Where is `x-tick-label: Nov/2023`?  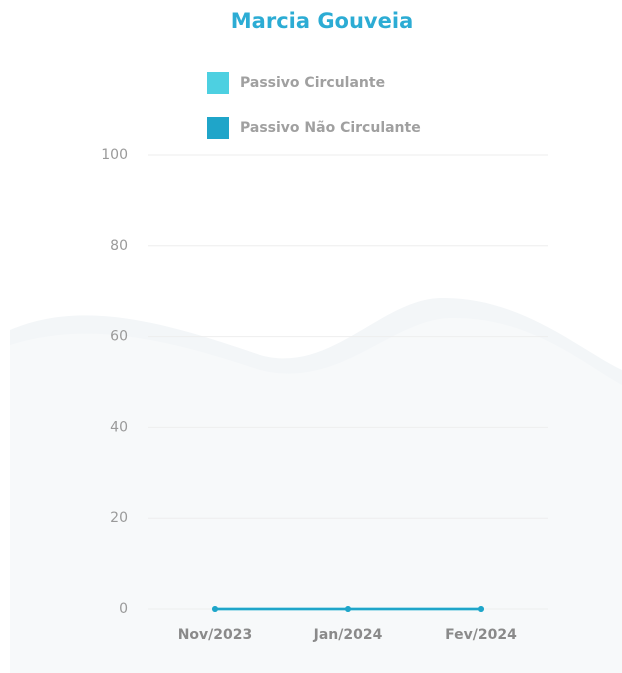
x-tick-label: Nov/2023 is located at coordinates (215, 635).